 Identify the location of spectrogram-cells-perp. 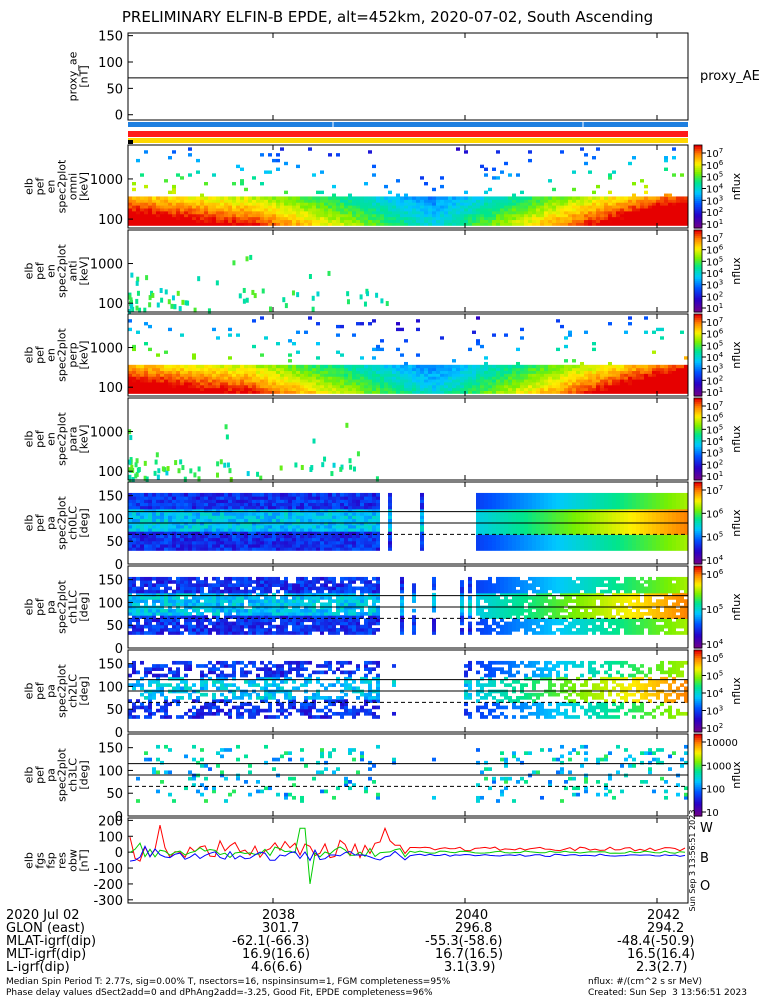
(408, 355).